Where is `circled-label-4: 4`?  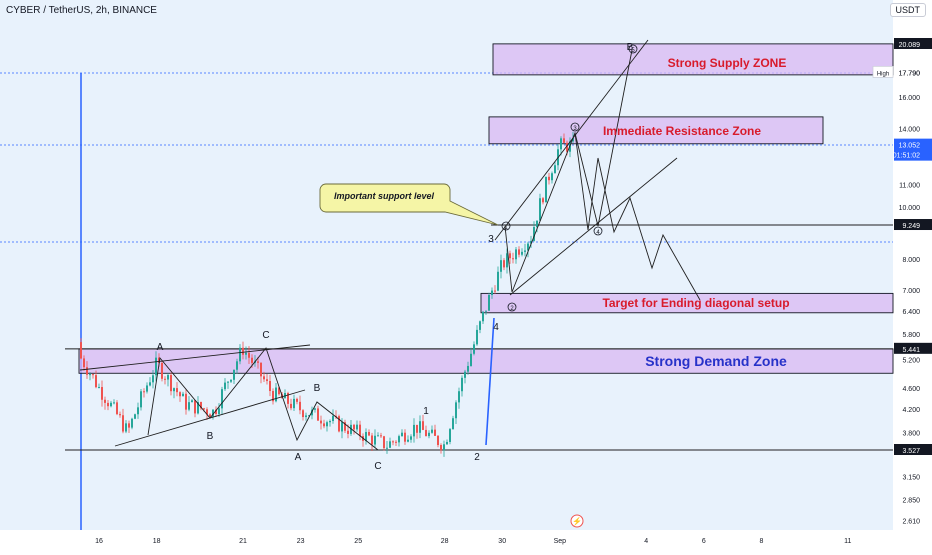
circled-label-4: 4 is located at coordinates (598, 231).